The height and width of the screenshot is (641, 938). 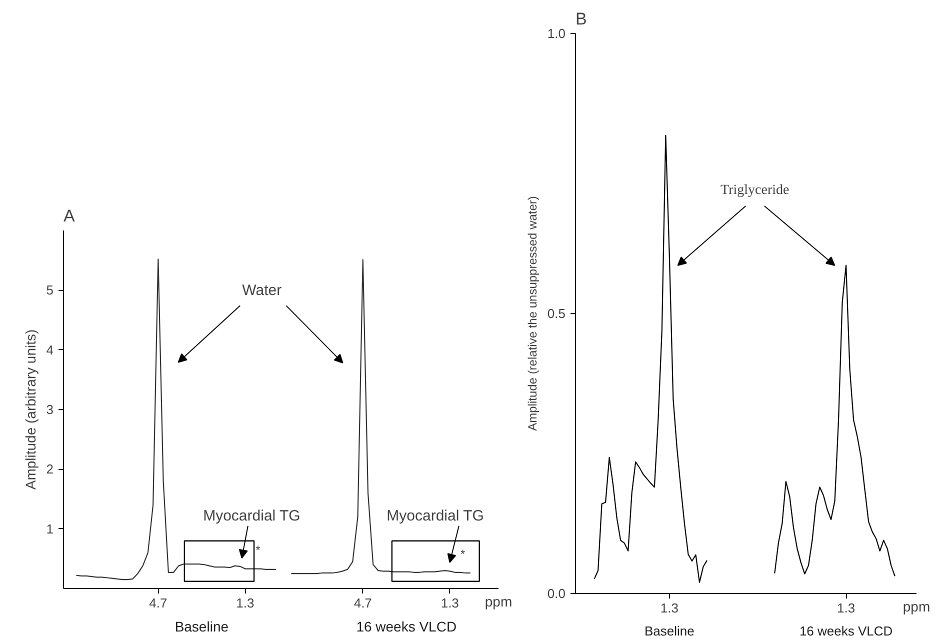 What do you see at coordinates (556, 593) in the screenshot?
I see `y-tick-label: 0.0` at bounding box center [556, 593].